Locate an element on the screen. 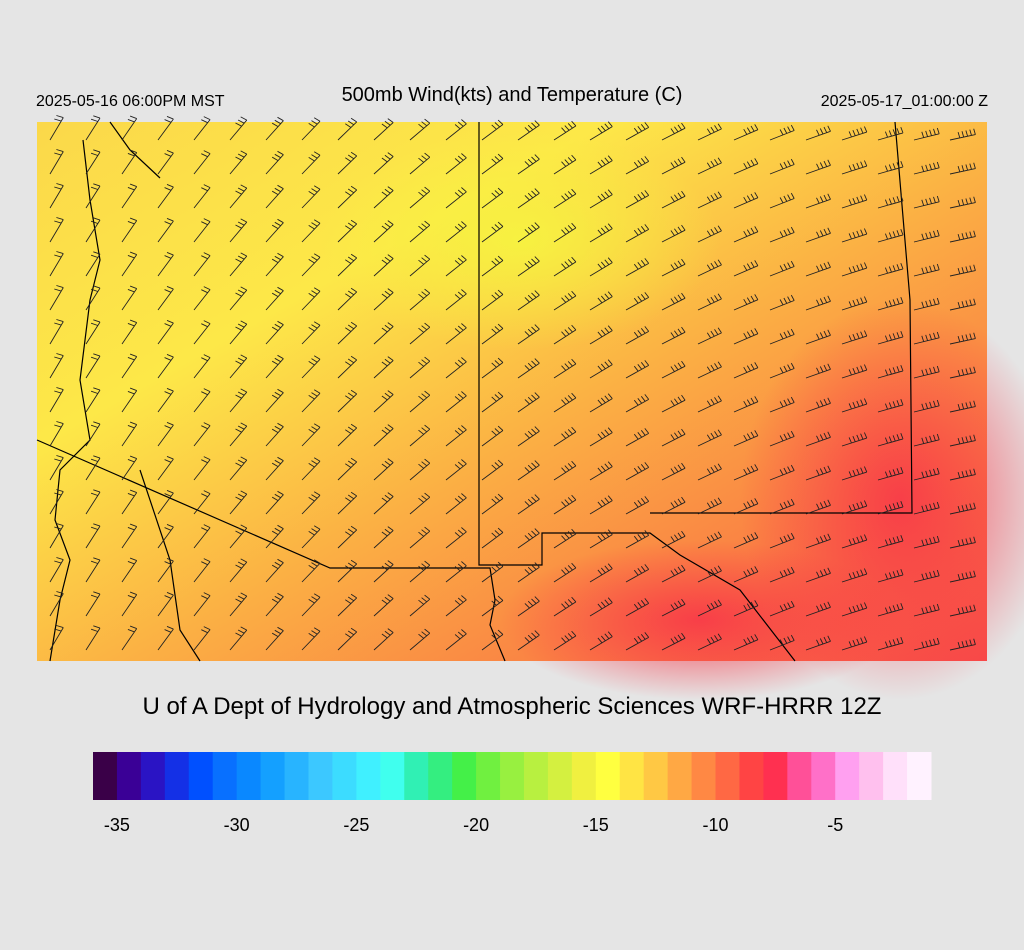 Image resolution: width=1024 pixels, height=950 pixels. valid-local: 2025-05-16 06:00PM MST is located at coordinates (130, 101).